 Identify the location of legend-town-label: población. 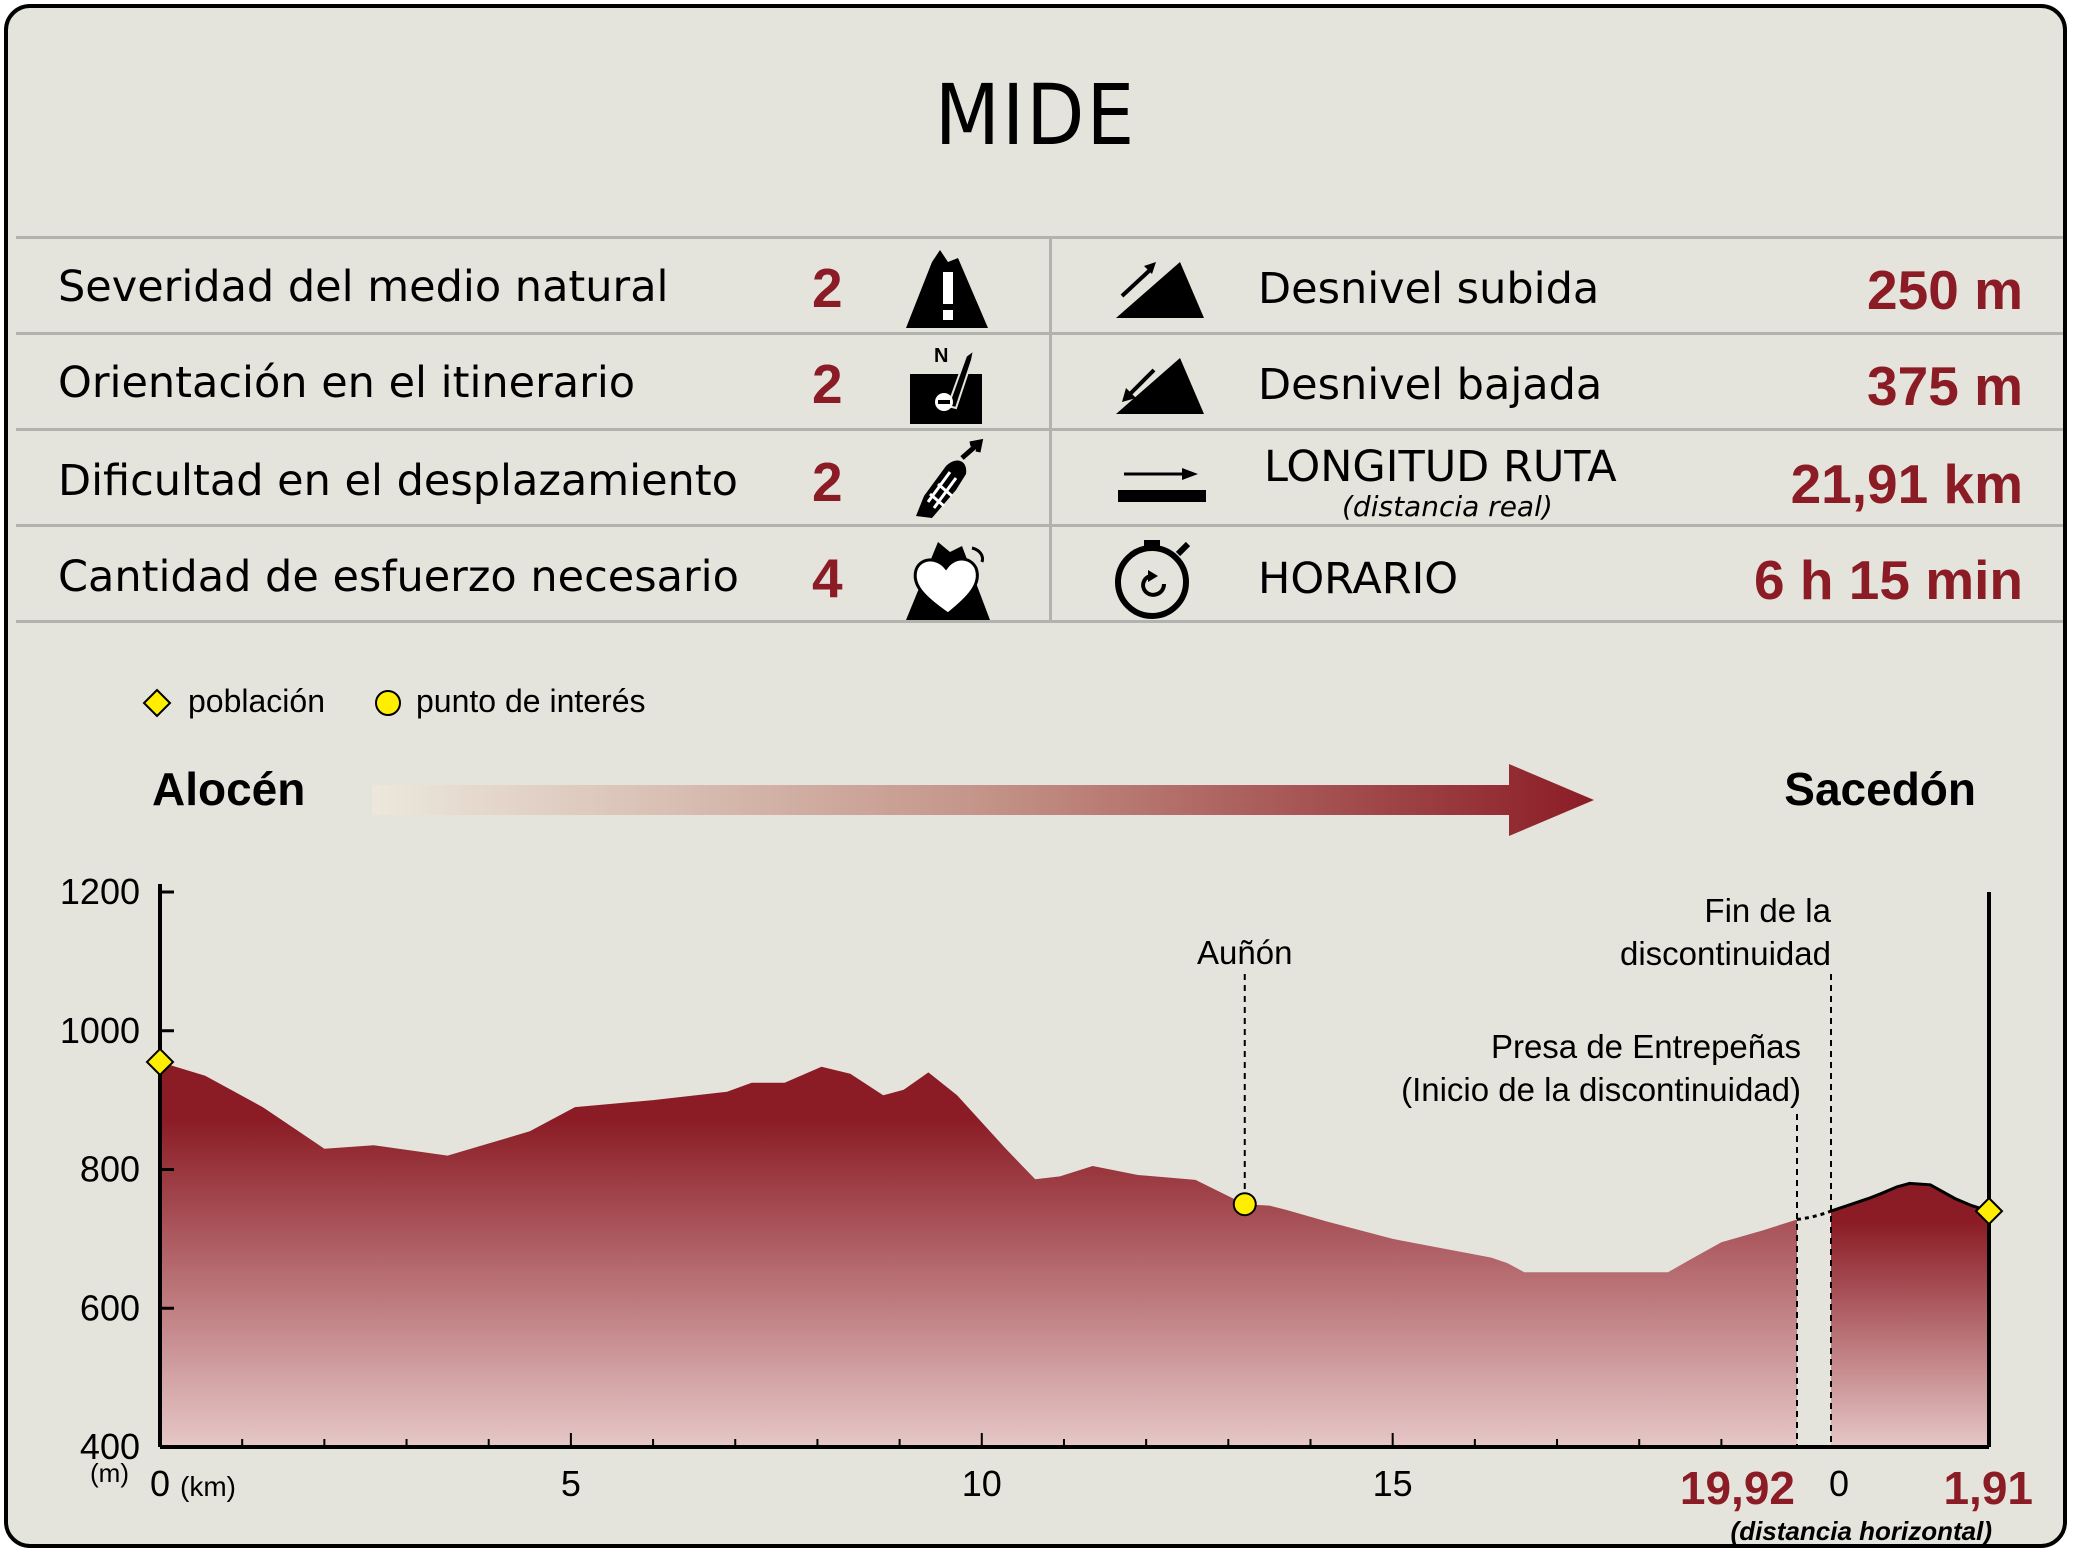
(256, 701).